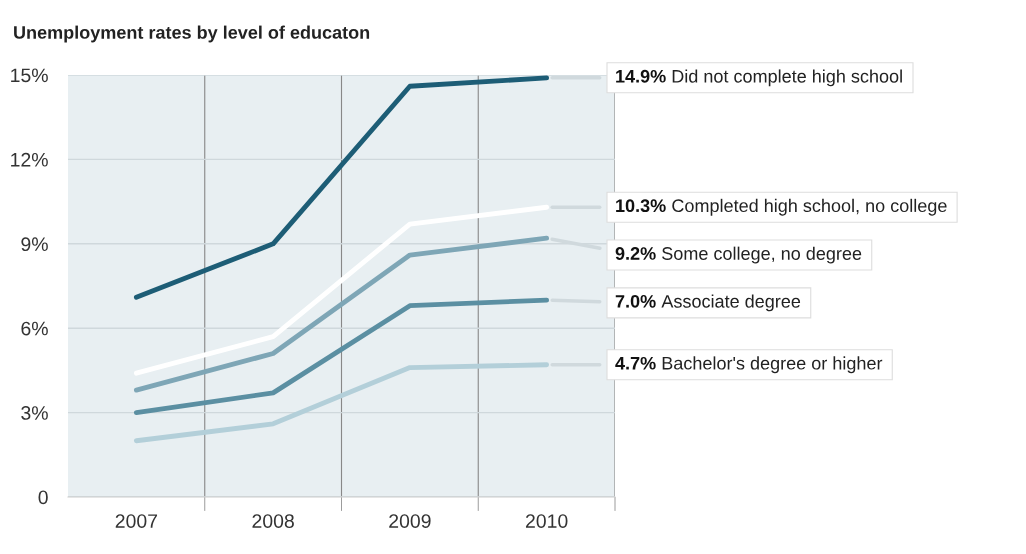 Image resolution: width=1026 pixels, height=554 pixels. Describe the element at coordinates (635, 363) in the screenshot. I see `data-label: 4.7%` at that location.